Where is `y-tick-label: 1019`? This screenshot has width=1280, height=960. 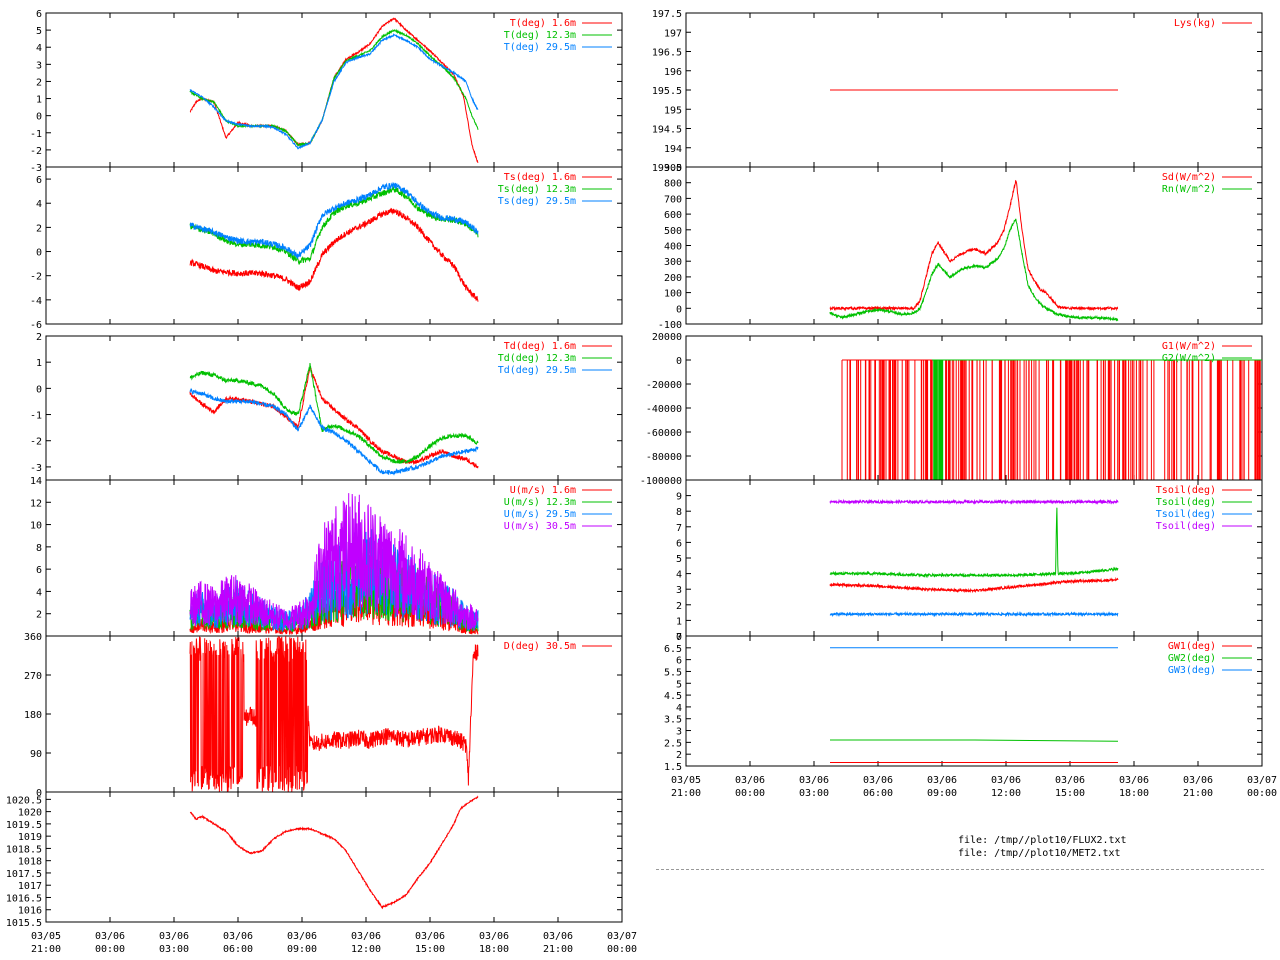 y-tick-label: 1019 is located at coordinates (30, 837).